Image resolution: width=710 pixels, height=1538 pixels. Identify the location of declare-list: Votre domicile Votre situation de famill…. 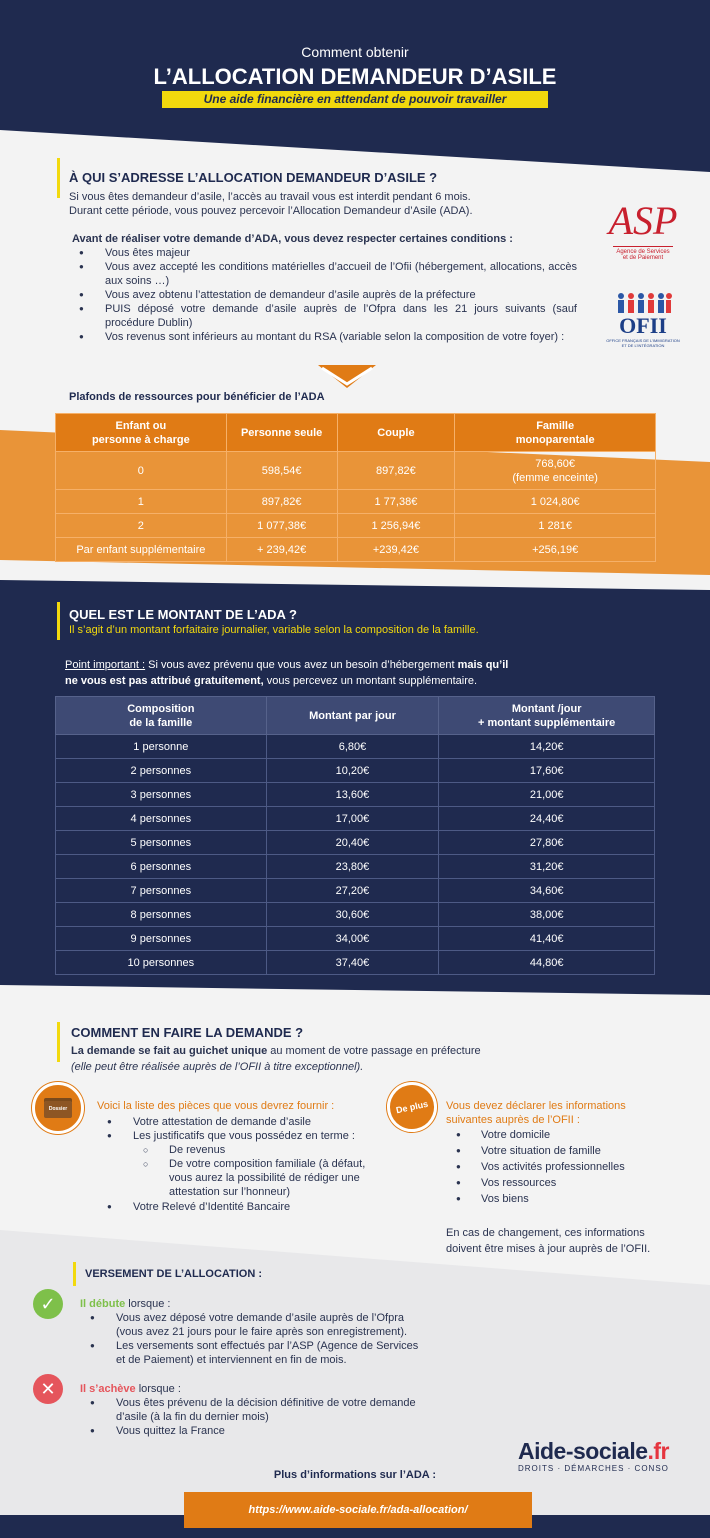
(556, 1167).